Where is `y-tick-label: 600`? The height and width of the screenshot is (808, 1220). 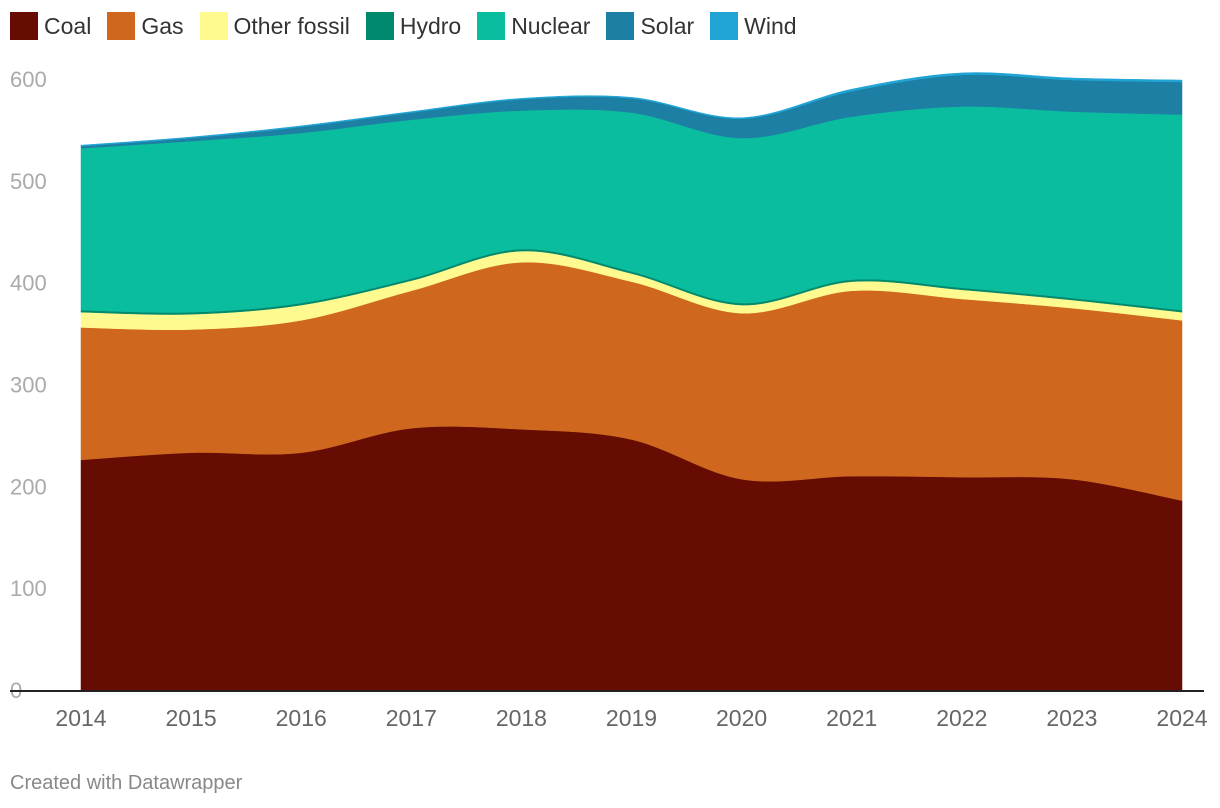 y-tick-label: 600 is located at coordinates (28, 79).